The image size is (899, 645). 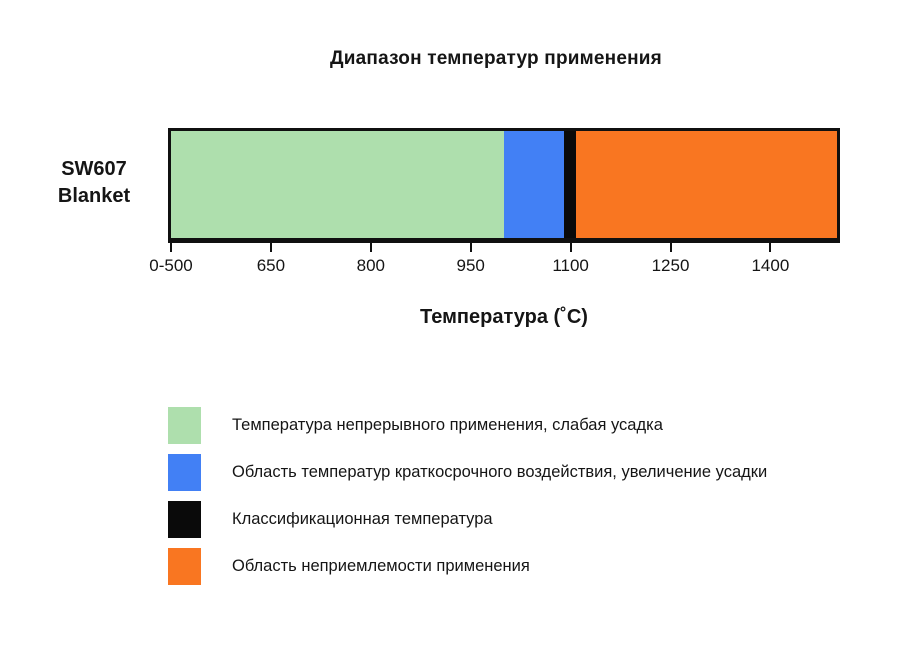 I want to click on axis-tick-label: 0-500, so click(x=171, y=265).